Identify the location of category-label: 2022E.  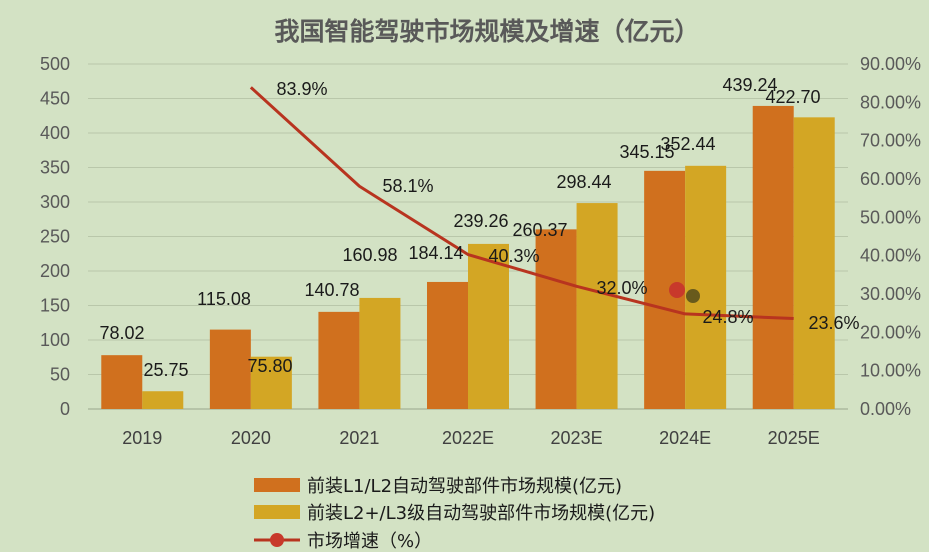
(468, 438).